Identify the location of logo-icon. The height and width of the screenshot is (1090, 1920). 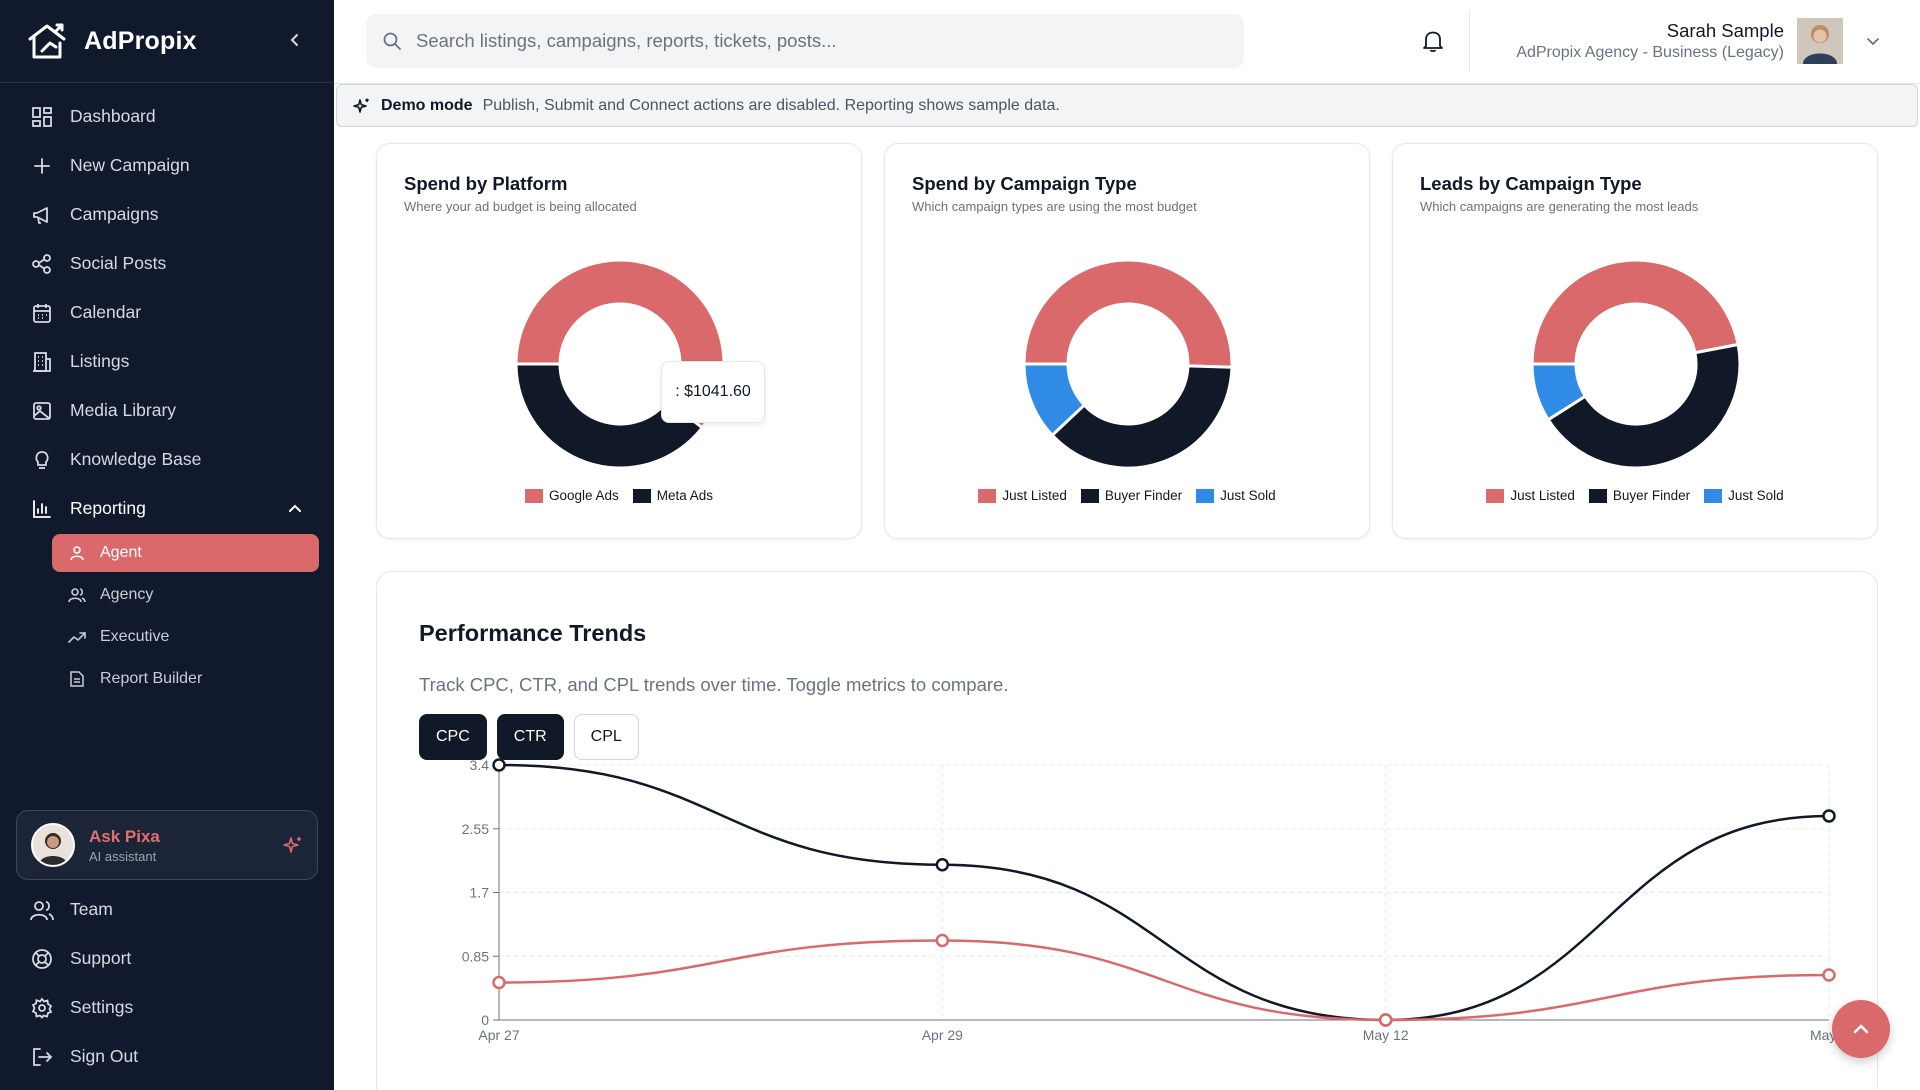
(47, 41).